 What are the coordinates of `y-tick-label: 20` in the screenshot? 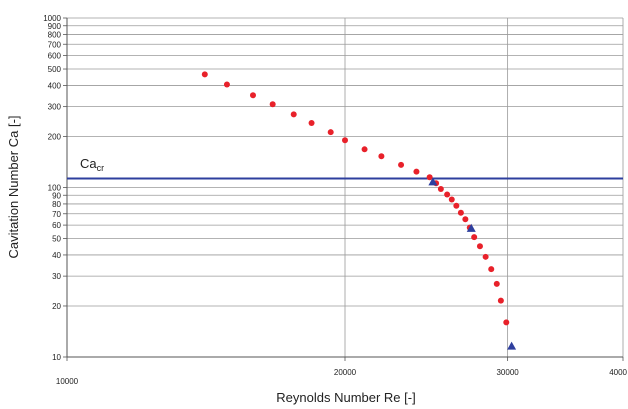 It's located at (56, 306).